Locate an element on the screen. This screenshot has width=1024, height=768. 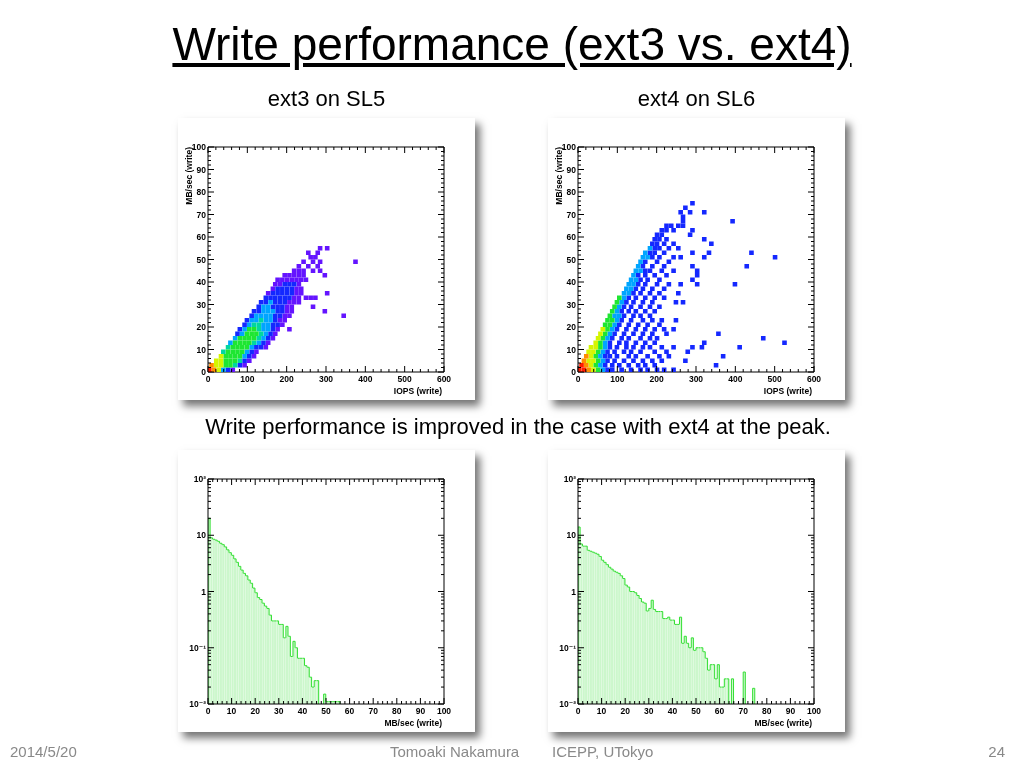
text: Write performance is improved in the case with ext4 at the peak. is located at coordinates (518, 427).